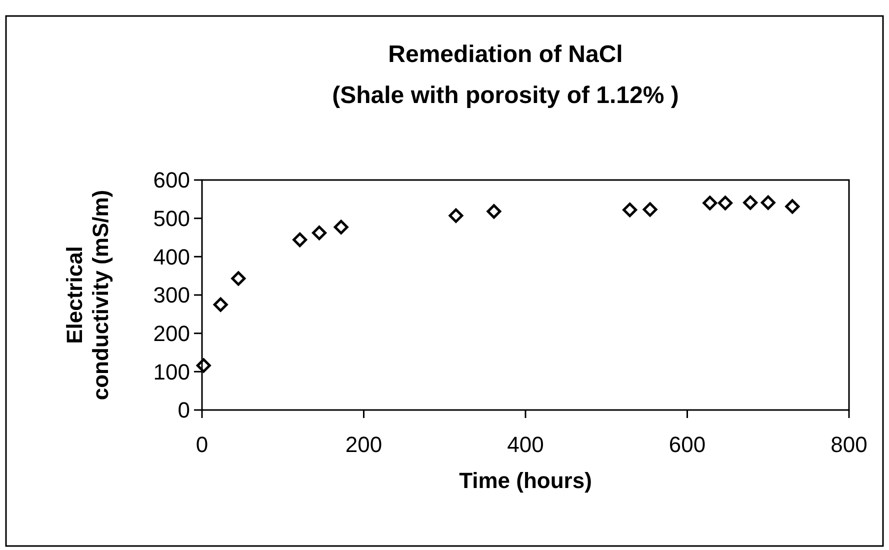  I want to click on x-tick-label: 800, so click(849, 444).